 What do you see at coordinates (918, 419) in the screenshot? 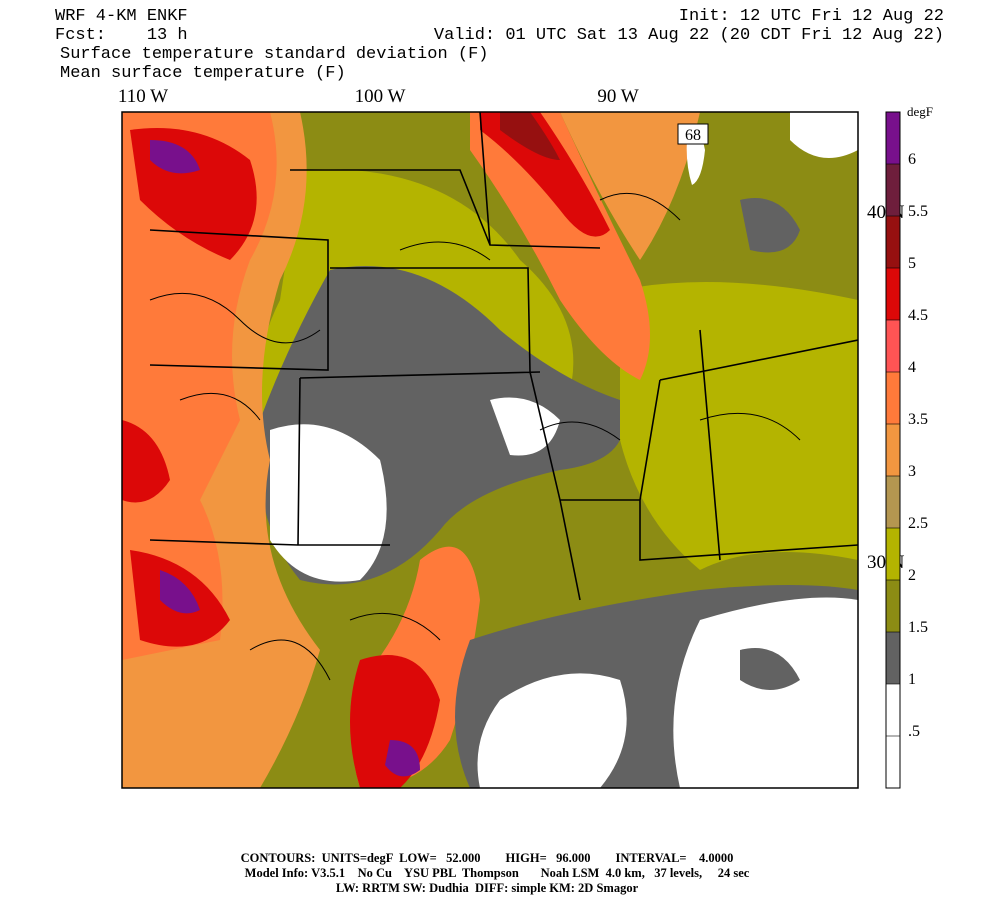
I see `colorbar-label: 3.5` at bounding box center [918, 419].